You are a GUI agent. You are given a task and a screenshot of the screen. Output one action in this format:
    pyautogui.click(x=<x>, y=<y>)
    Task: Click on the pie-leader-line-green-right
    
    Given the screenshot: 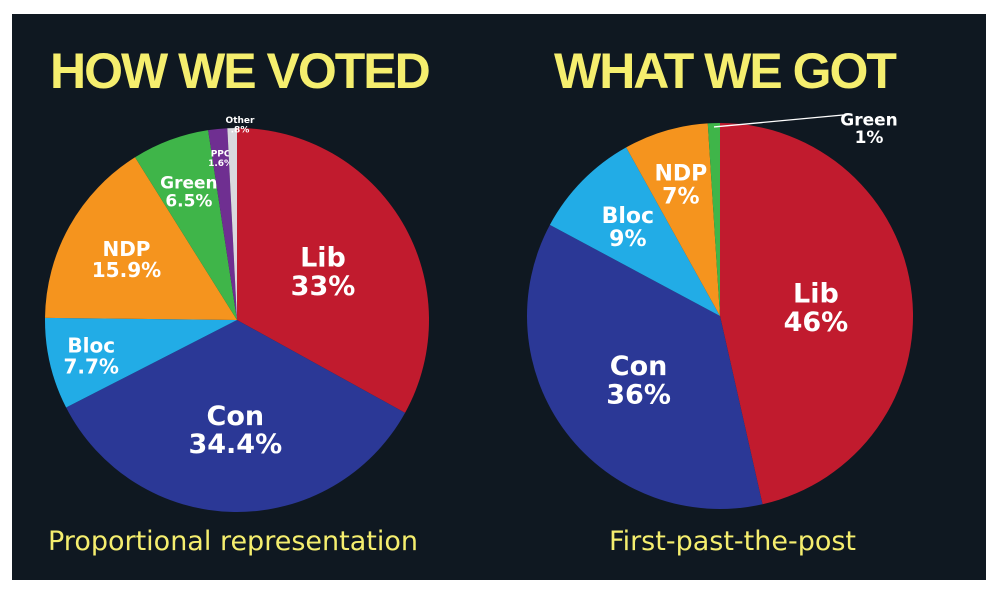 What is the action you would take?
    pyautogui.click(x=778, y=121)
    